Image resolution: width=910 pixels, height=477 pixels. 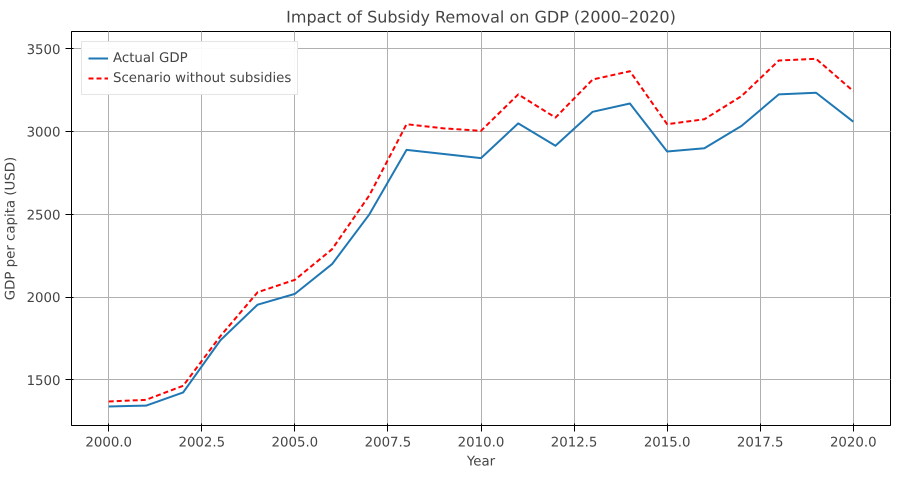 I want to click on y-tick-label: 1500, so click(x=43, y=381).